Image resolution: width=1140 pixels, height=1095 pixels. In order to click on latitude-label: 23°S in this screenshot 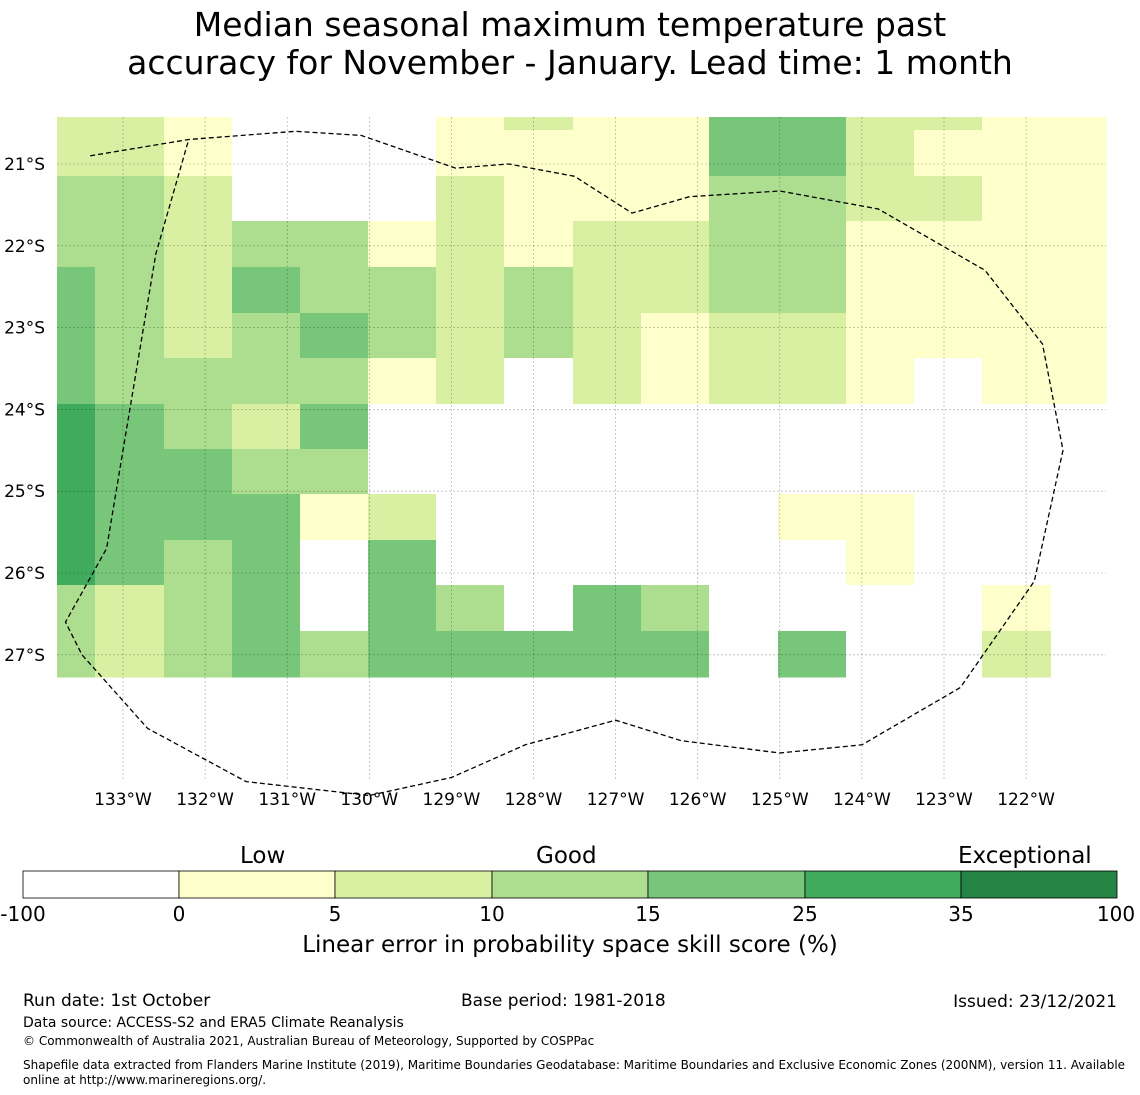, I will do `click(24, 329)`.